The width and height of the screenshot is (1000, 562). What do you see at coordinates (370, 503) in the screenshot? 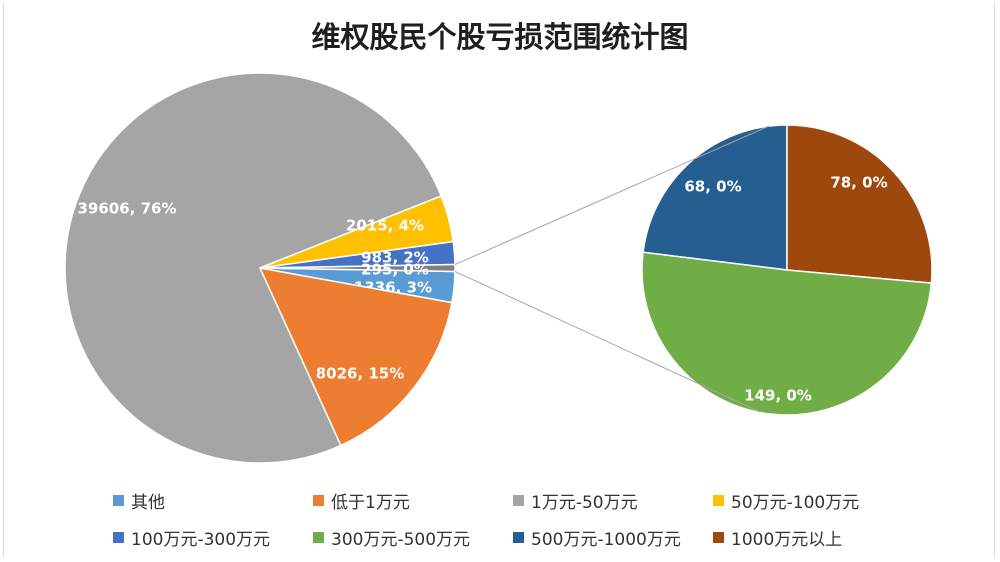
I see `legend-label: 低于1万元` at bounding box center [370, 503].